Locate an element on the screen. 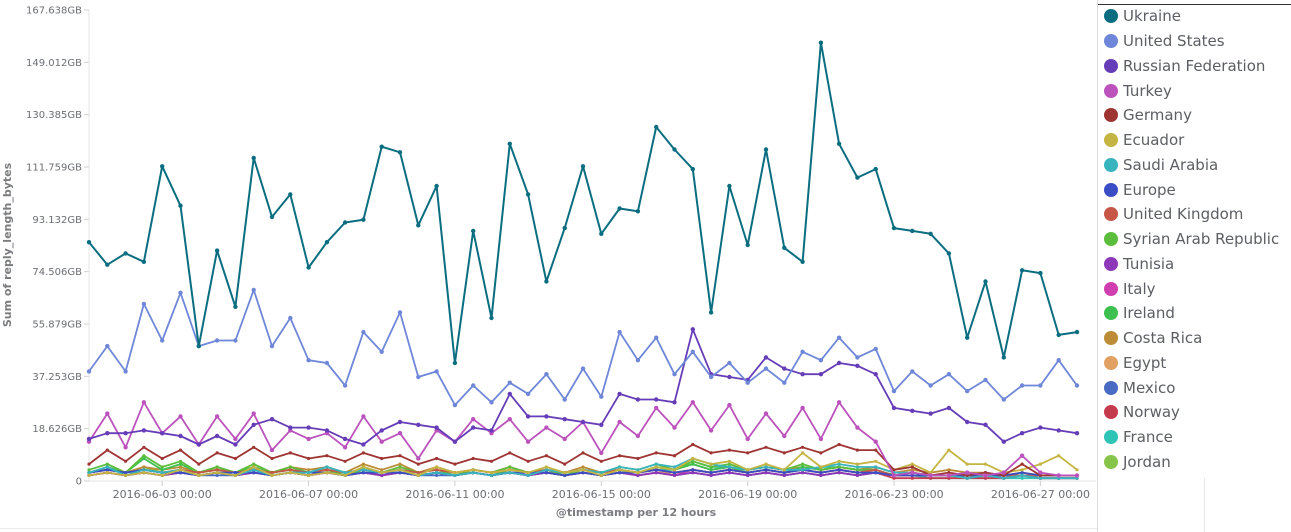 The image size is (1291, 532). legend-item-europe: Europe is located at coordinates (1191, 189).